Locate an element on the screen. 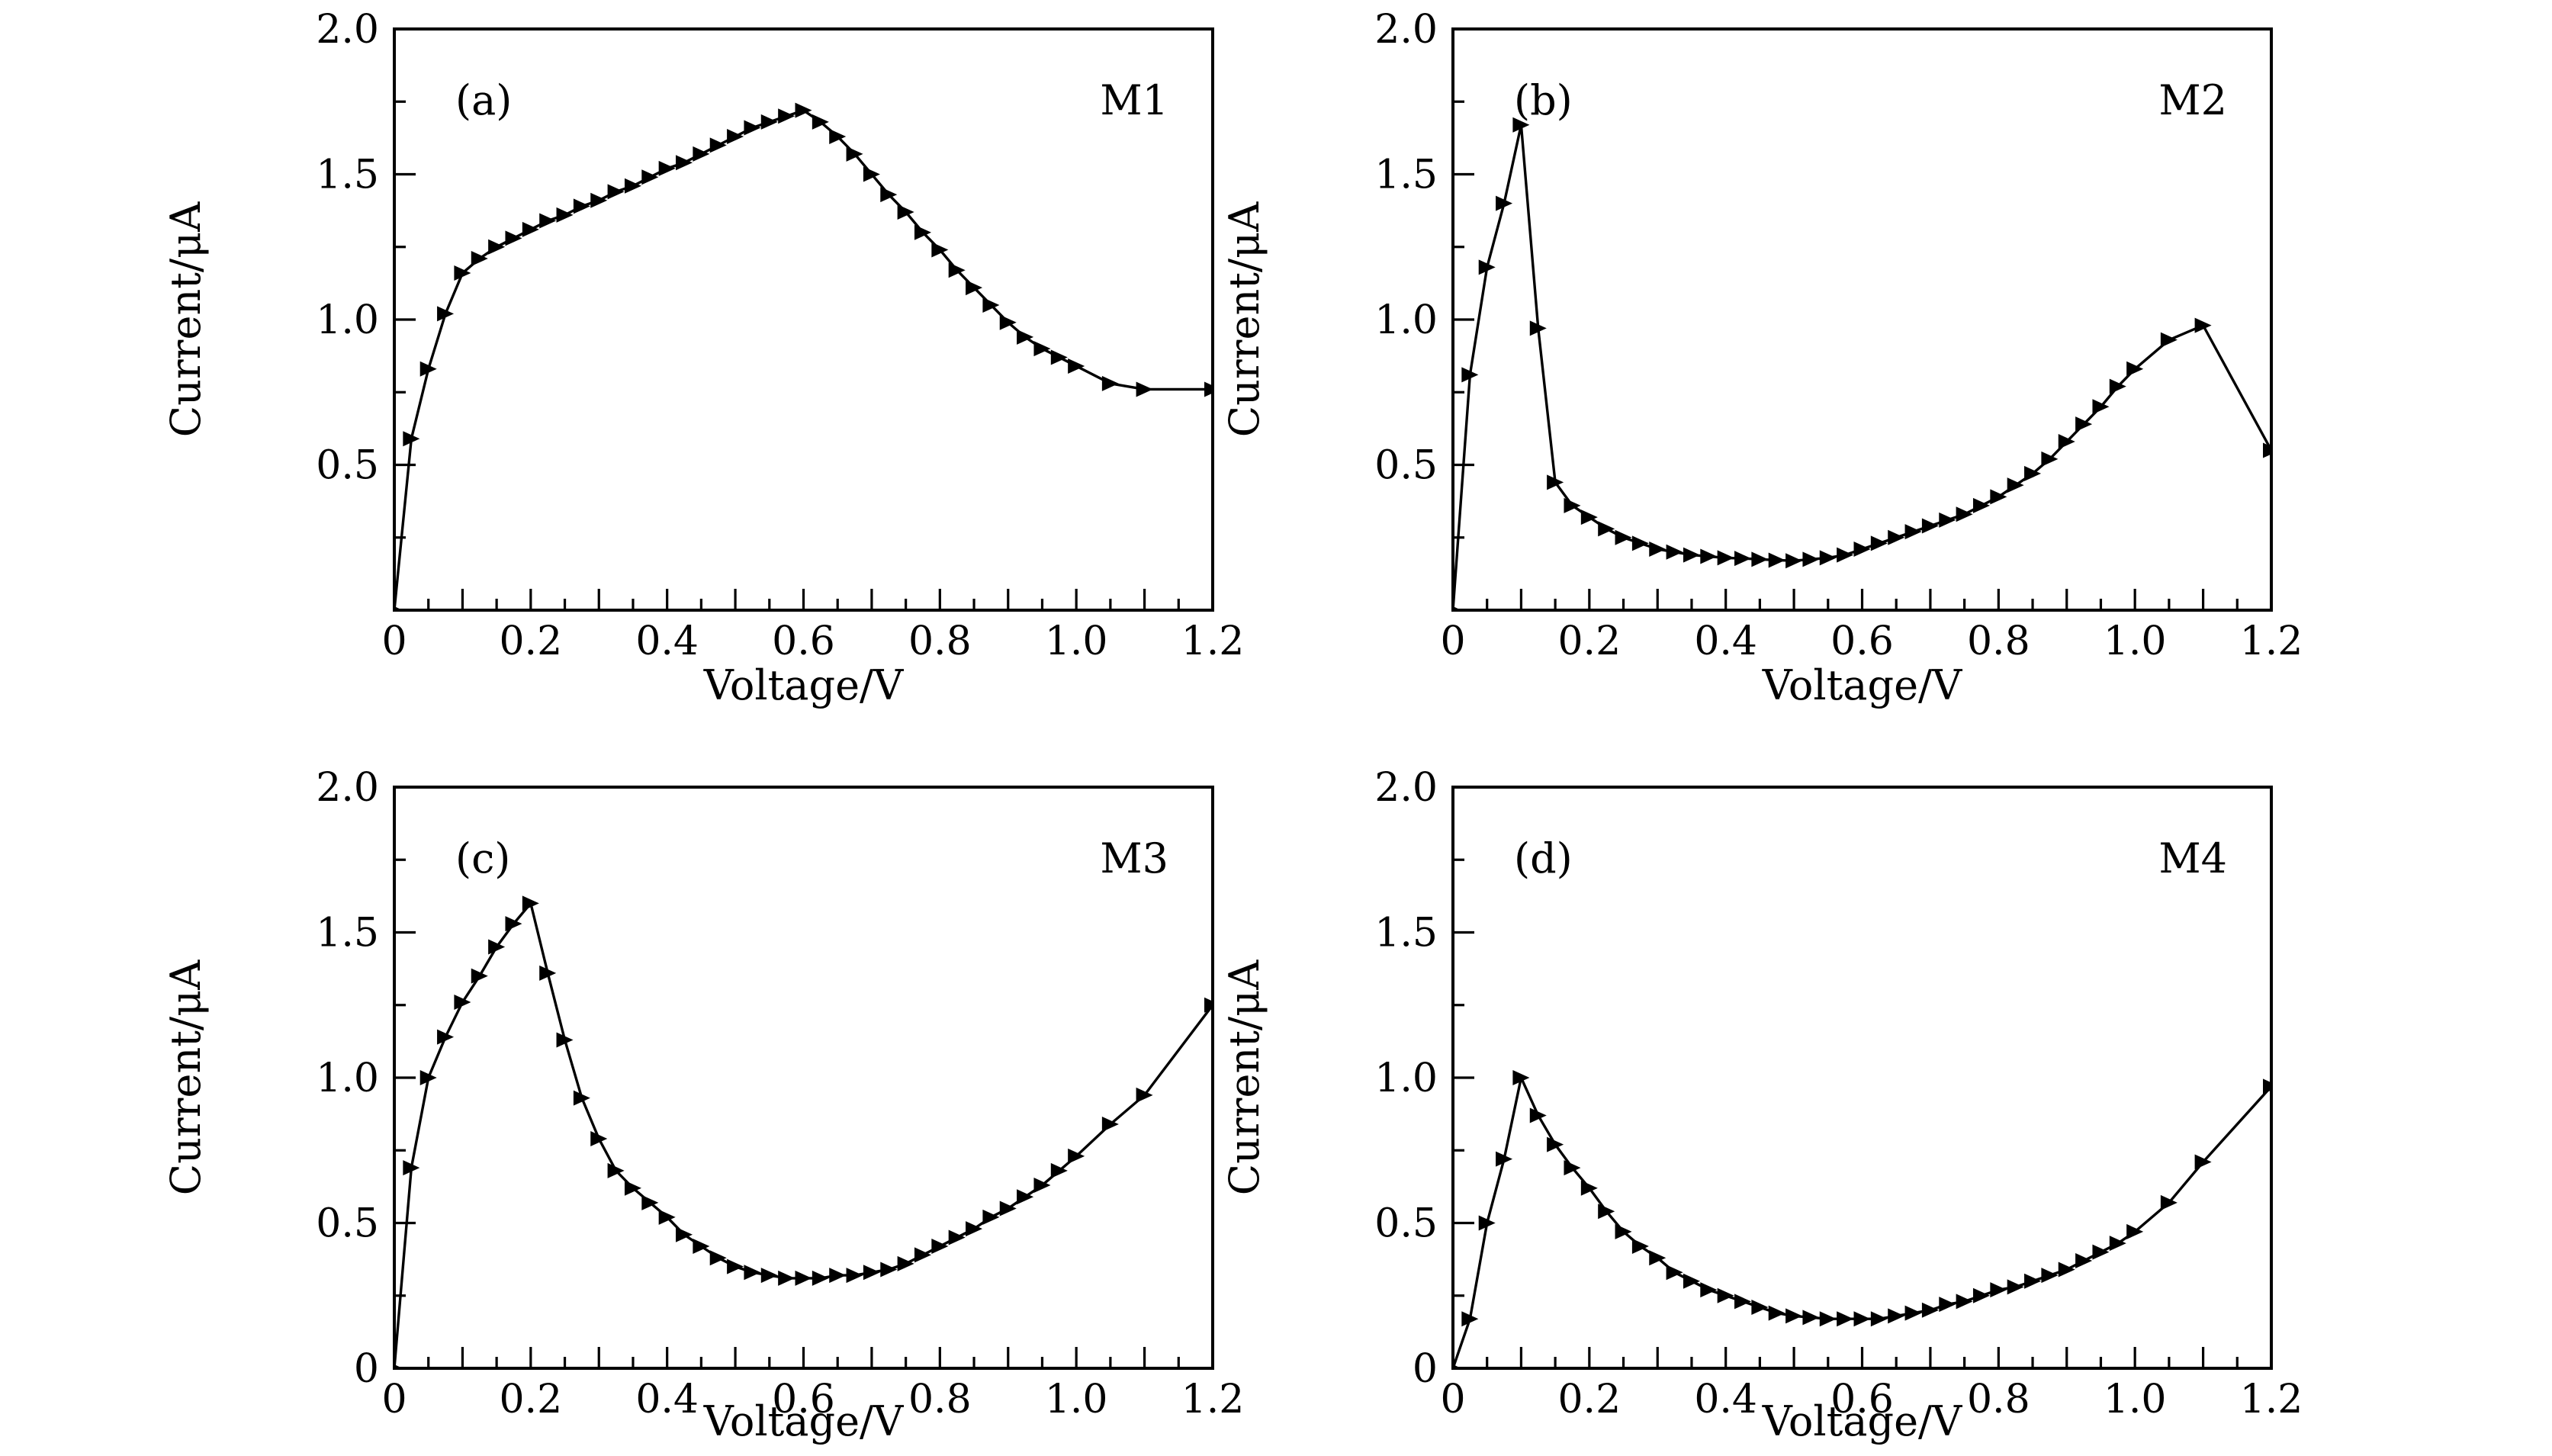  x-tick-label: 0.2 is located at coordinates (530, 1399).